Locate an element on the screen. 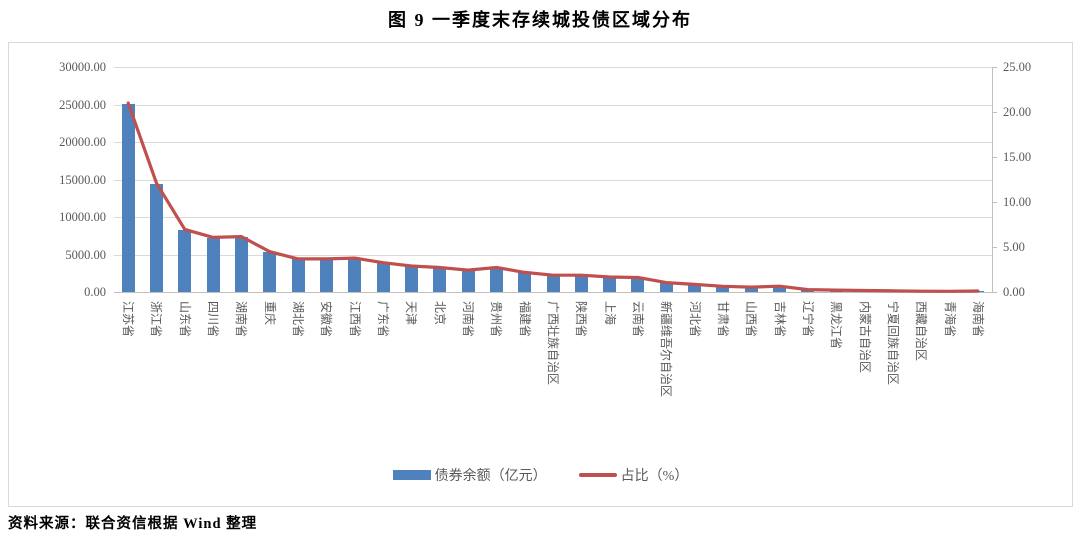 The width and height of the screenshot is (1080, 543). bar-天津 is located at coordinates (411, 279).